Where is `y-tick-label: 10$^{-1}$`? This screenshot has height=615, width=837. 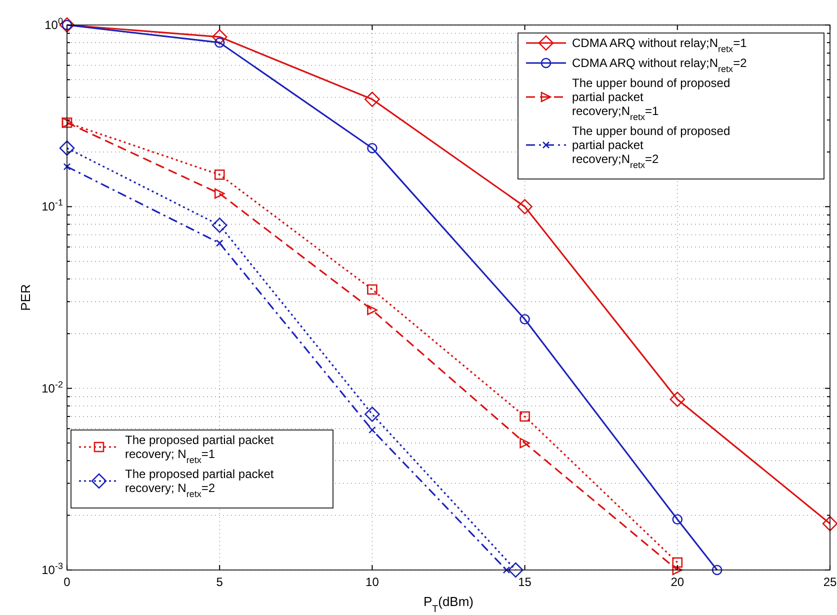 y-tick-label: 10$^{-1}$ is located at coordinates (52, 206).